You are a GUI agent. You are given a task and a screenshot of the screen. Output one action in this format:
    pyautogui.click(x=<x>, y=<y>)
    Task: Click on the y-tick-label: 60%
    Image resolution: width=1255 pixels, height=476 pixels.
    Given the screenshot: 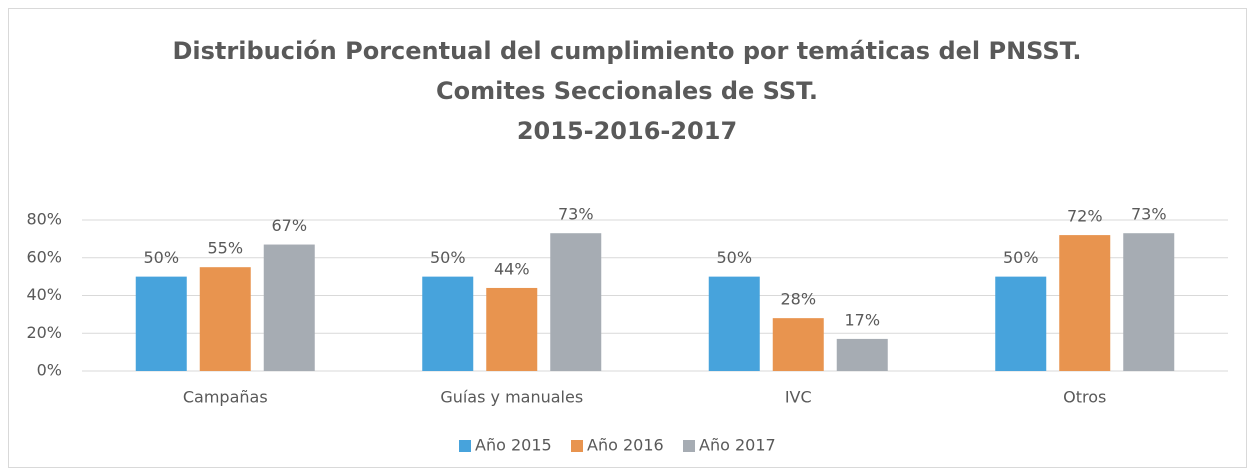 What is the action you would take?
    pyautogui.click(x=44, y=256)
    